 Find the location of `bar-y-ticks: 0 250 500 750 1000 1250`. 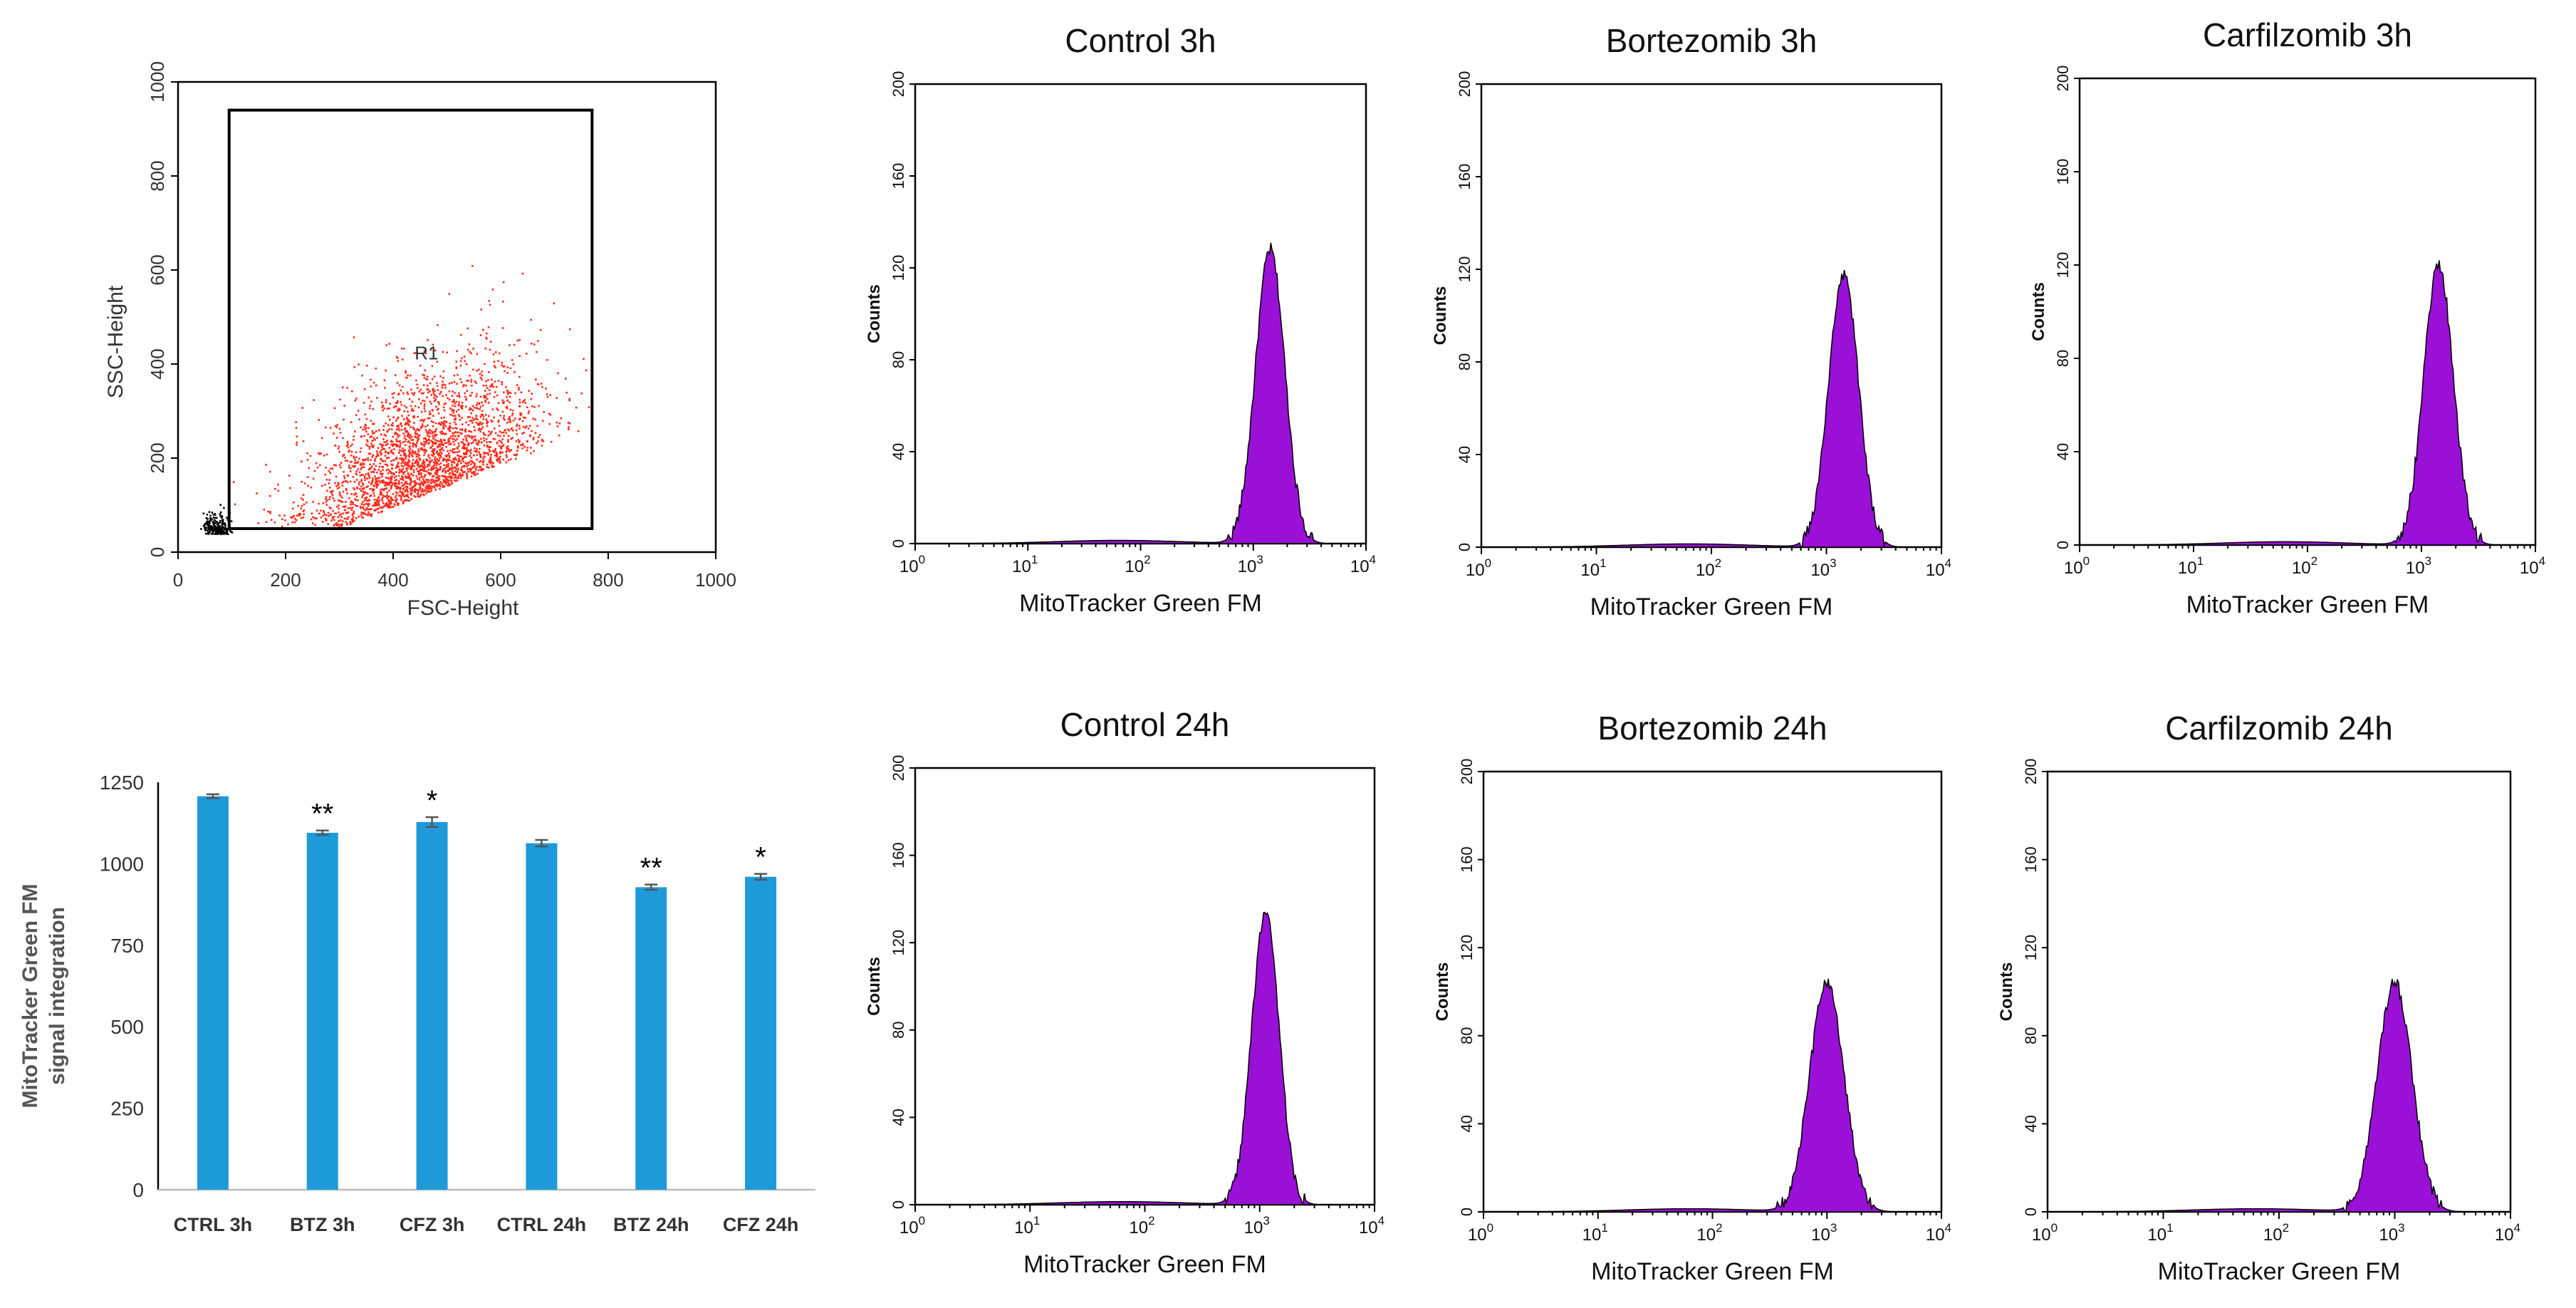

bar-y-ticks: 0 250 500 750 1000 1250 is located at coordinates (122, 986).